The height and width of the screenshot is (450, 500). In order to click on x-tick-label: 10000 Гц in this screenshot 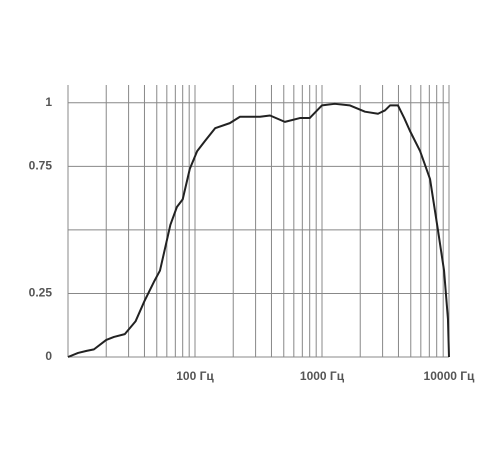, I will do `click(450, 376)`.